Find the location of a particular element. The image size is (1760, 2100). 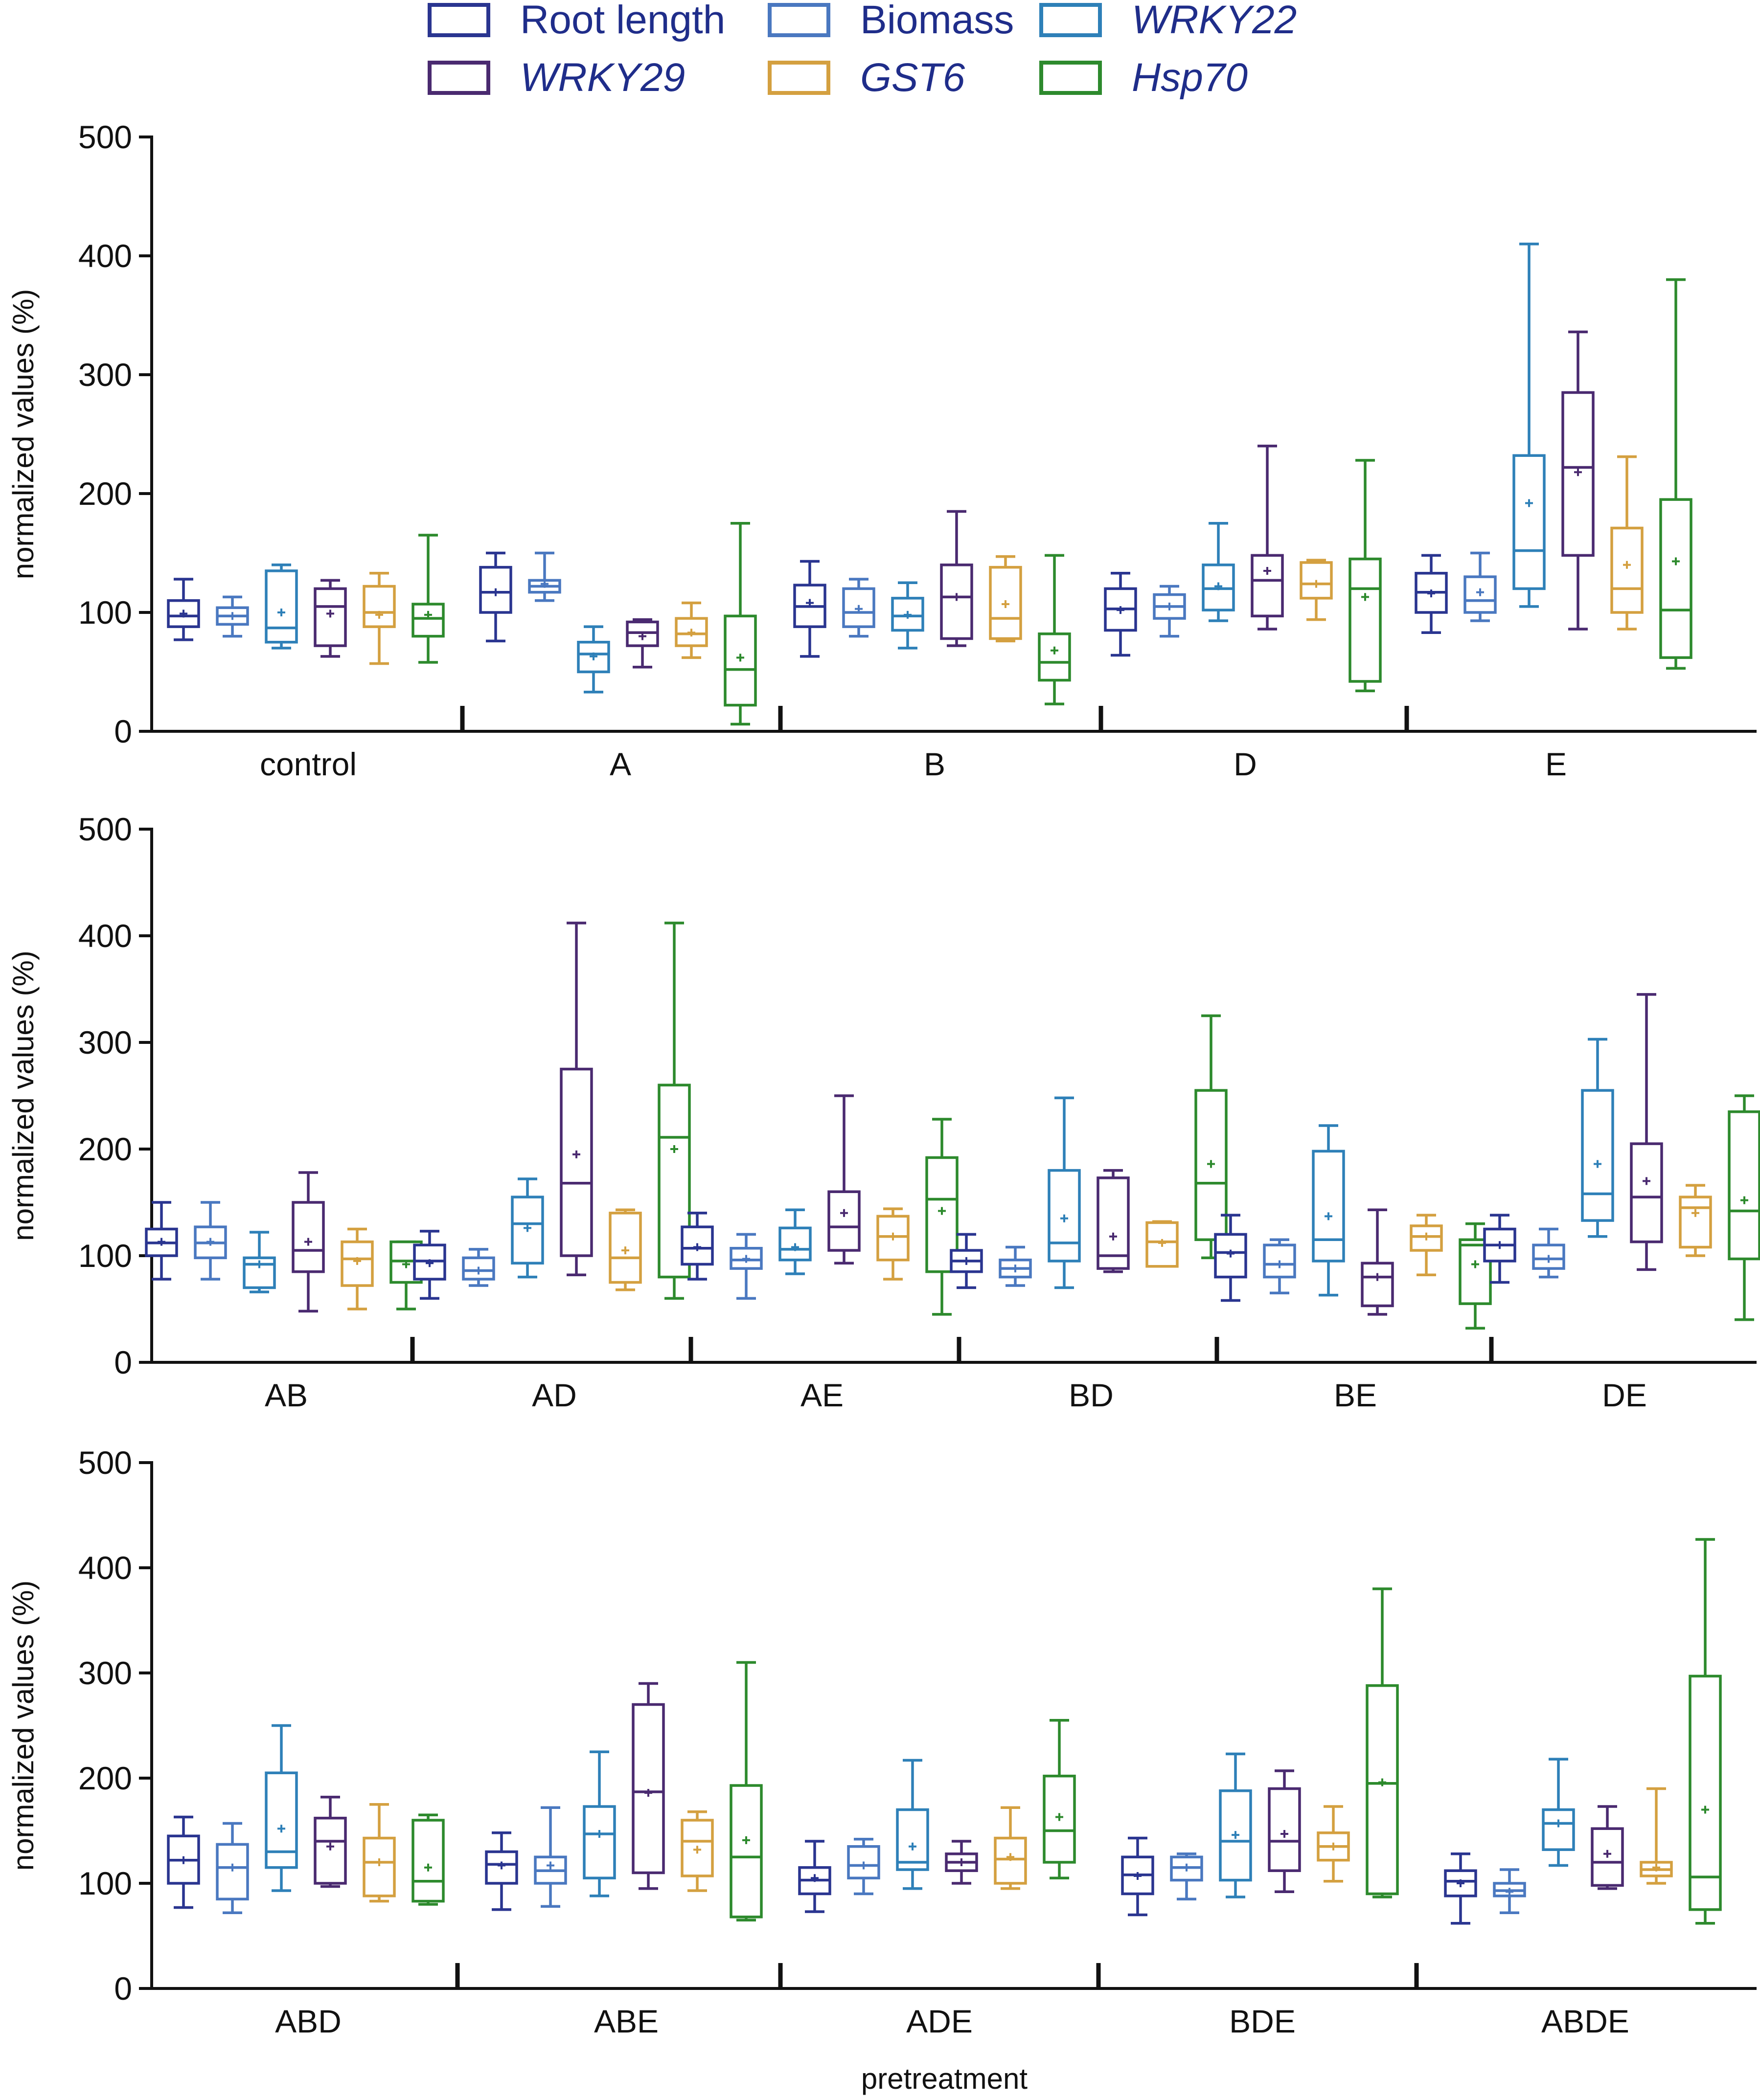

box-D-biomass is located at coordinates (1169, 611).